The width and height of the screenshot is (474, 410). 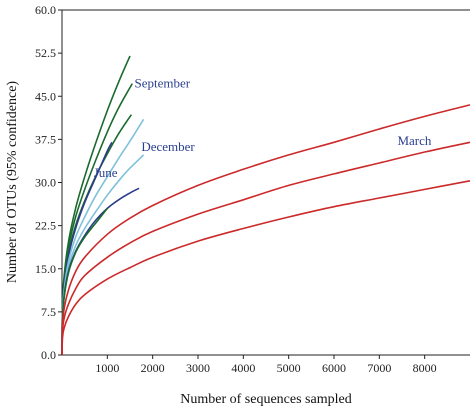 I want to click on x-tick-label: 4000, so click(x=243, y=368).